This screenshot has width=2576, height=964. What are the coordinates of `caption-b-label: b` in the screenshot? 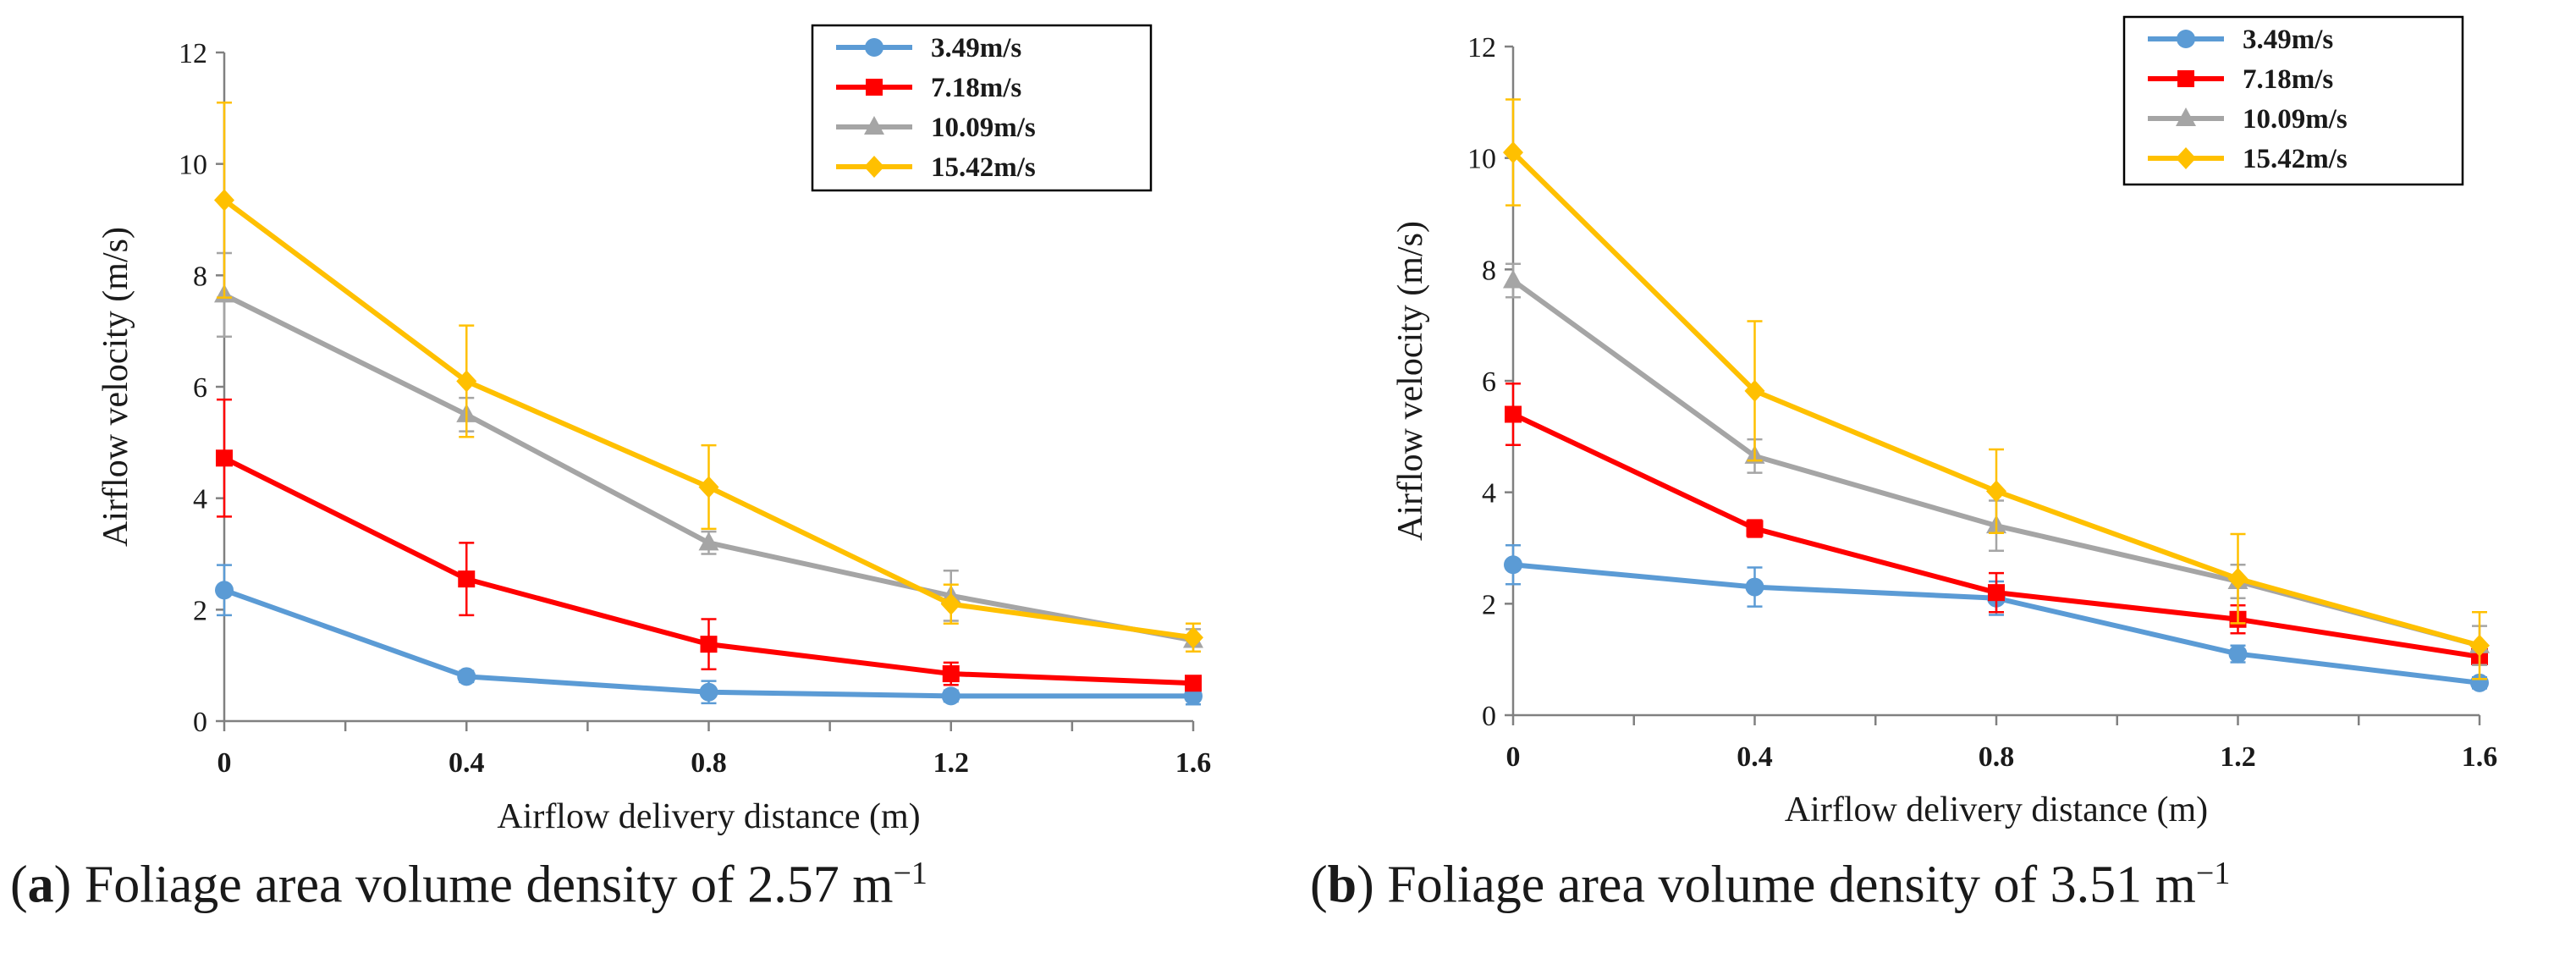 It's located at (1342, 885).